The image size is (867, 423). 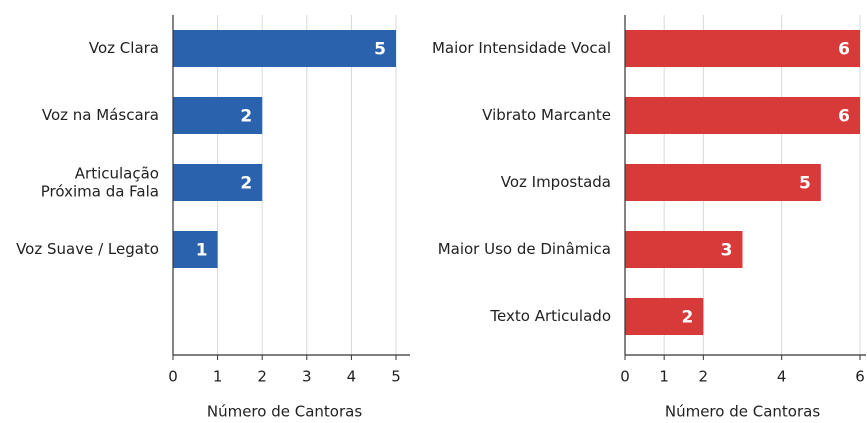 What do you see at coordinates (524, 249) in the screenshot?
I see `y-tick-label: Maior Uso de Dinâmica` at bounding box center [524, 249].